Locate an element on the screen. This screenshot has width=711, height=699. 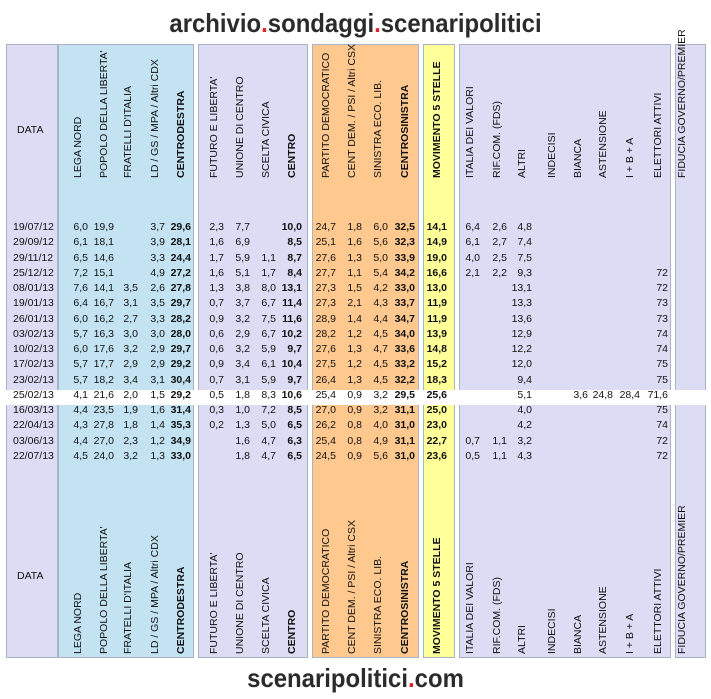
cell-pdl: 16,2 is located at coordinates (103, 318).